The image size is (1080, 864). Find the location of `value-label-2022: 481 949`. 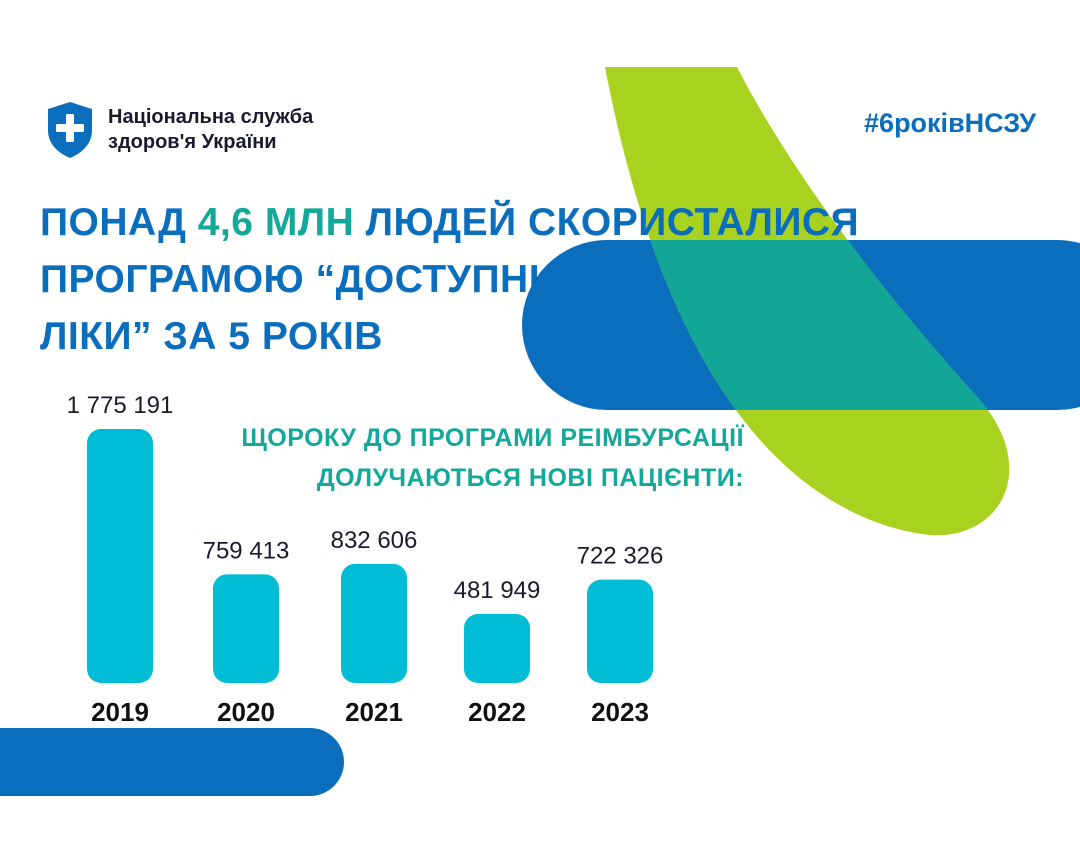

value-label-2022: 481 949 is located at coordinates (497, 590).